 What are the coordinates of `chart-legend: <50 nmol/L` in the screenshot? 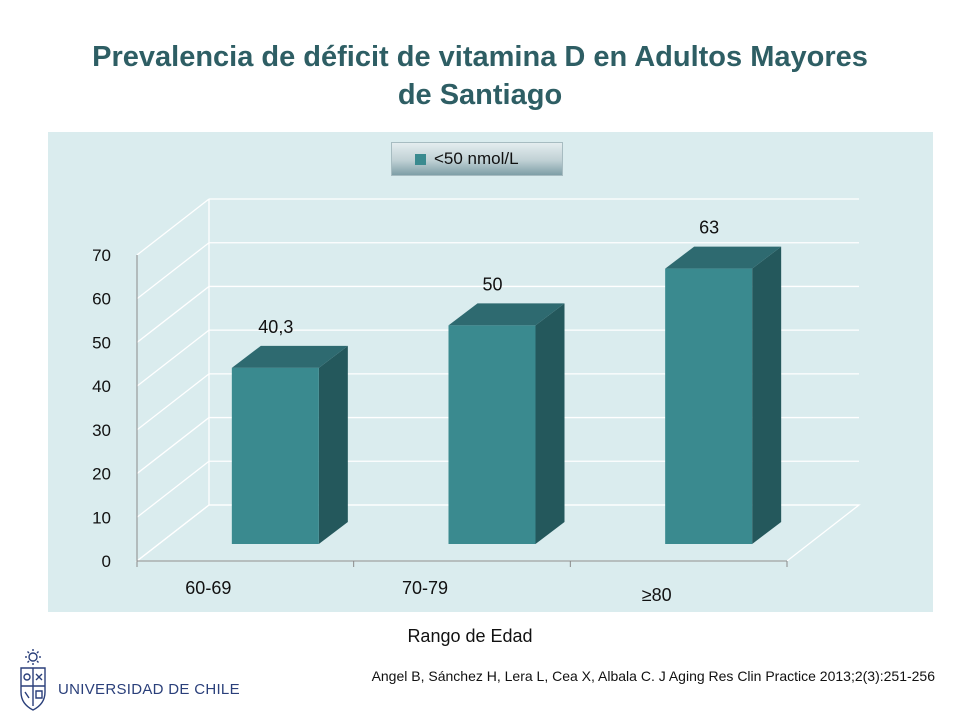 It's located at (477, 159).